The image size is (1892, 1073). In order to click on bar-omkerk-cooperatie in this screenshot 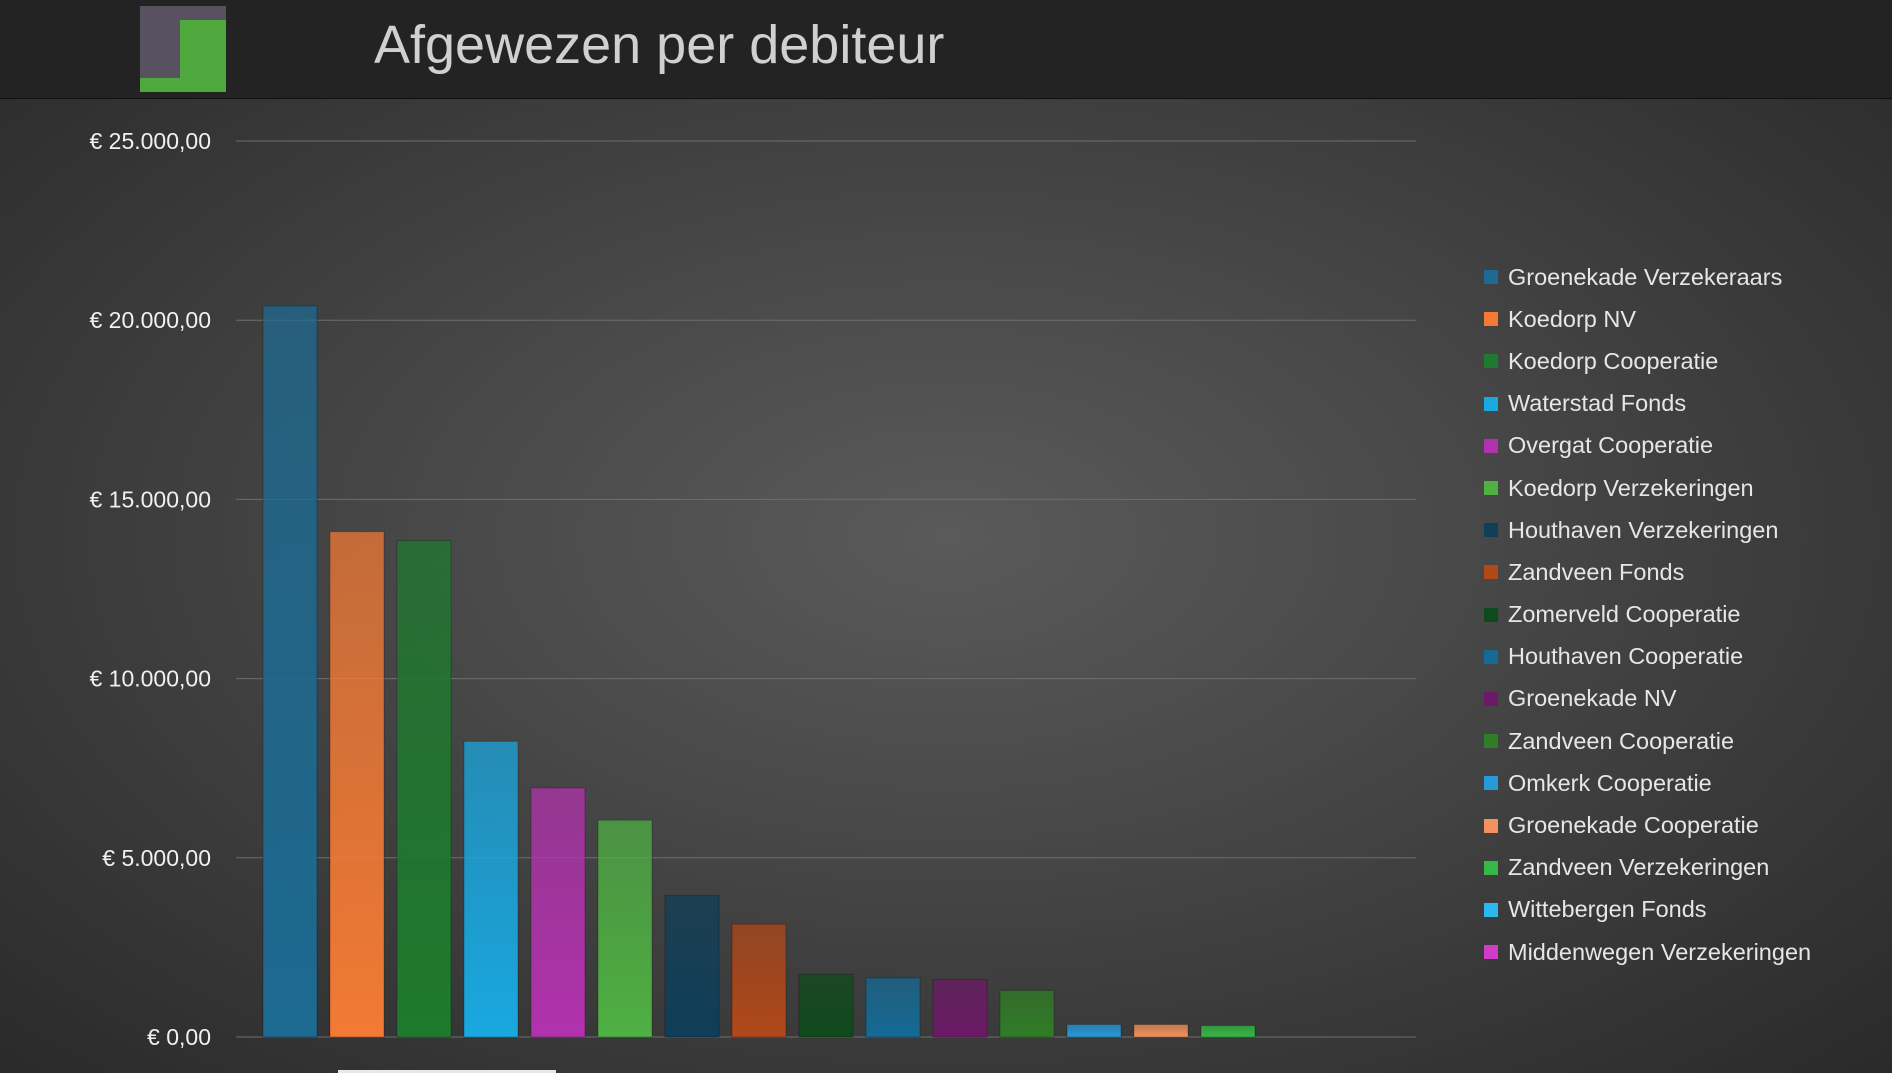, I will do `click(1094, 1030)`.